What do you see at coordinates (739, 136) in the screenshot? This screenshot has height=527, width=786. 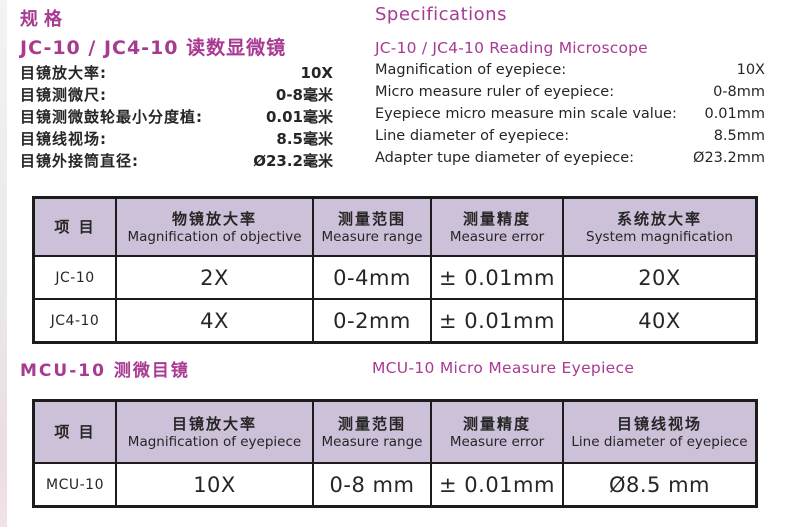 I see `spec-value: 8.5mm` at bounding box center [739, 136].